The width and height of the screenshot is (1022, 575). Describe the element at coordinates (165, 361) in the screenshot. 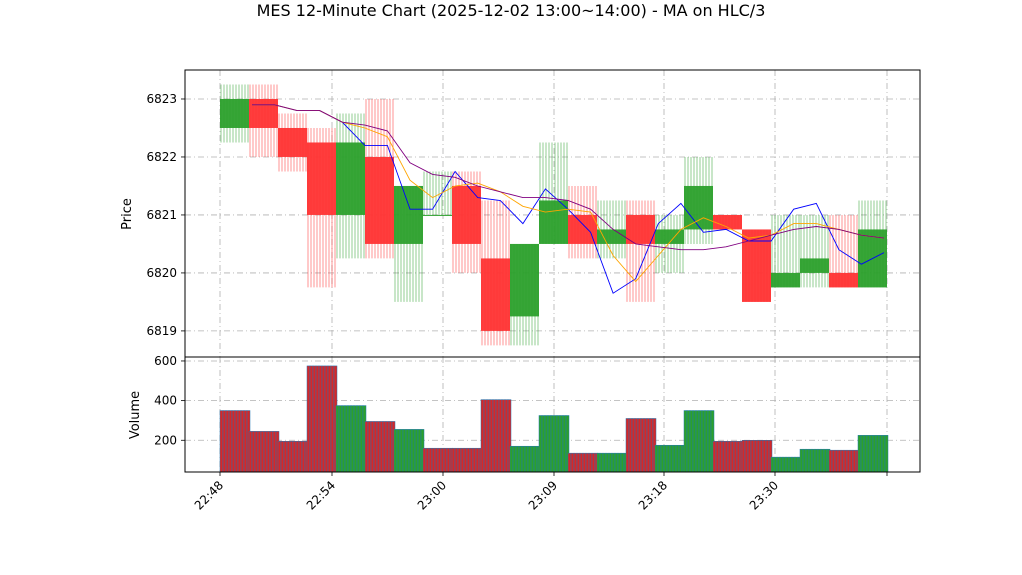

I see `volume-ytick-label: 600` at that location.